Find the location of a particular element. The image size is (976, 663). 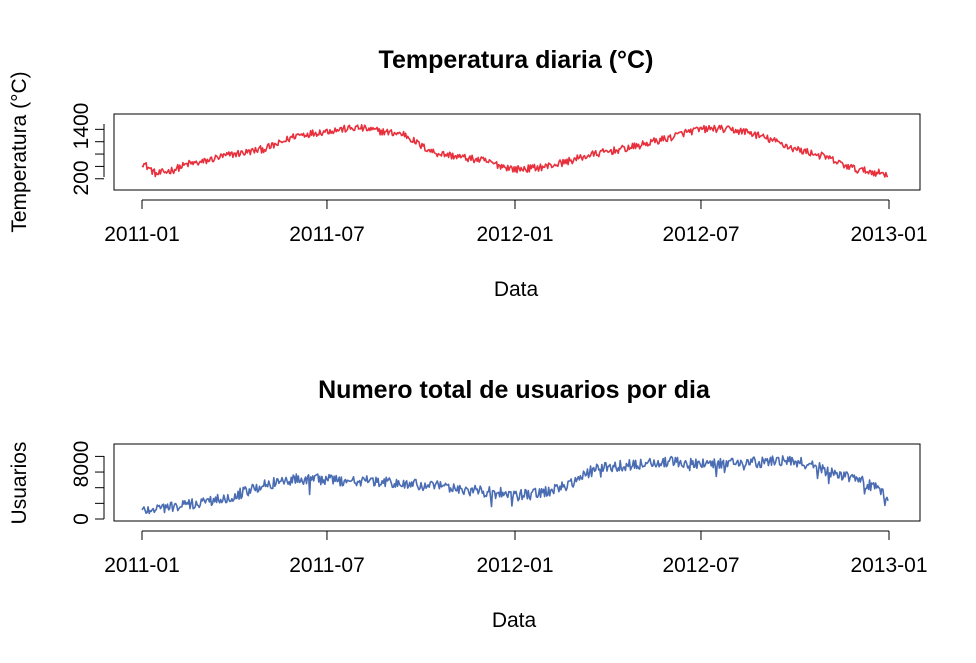

chart-title: Temperatura diaria (°C) is located at coordinates (516, 60).